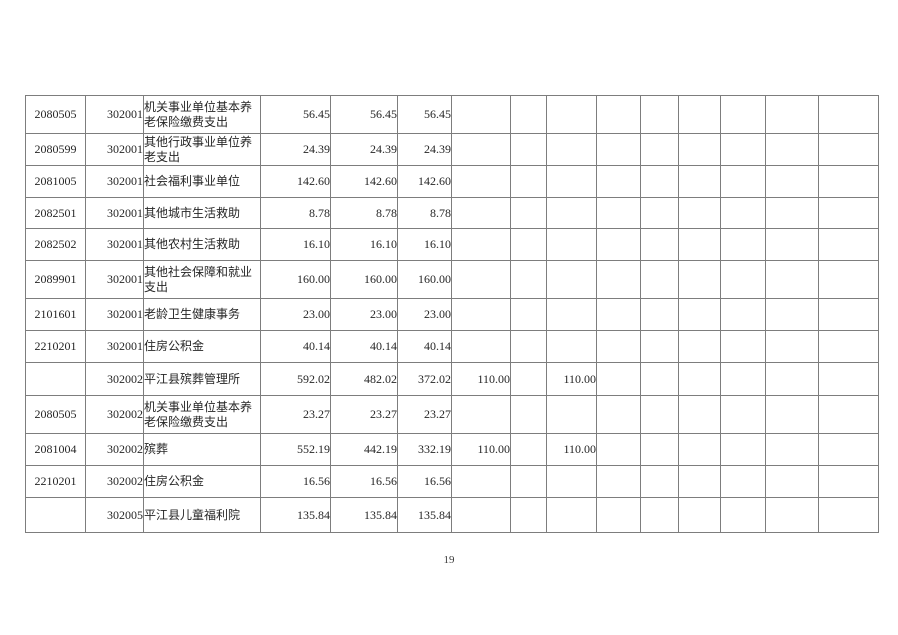 This screenshot has width=898, height=635. Describe the element at coordinates (364, 379) in the screenshot. I see `cell-amount: 482.02` at that location.